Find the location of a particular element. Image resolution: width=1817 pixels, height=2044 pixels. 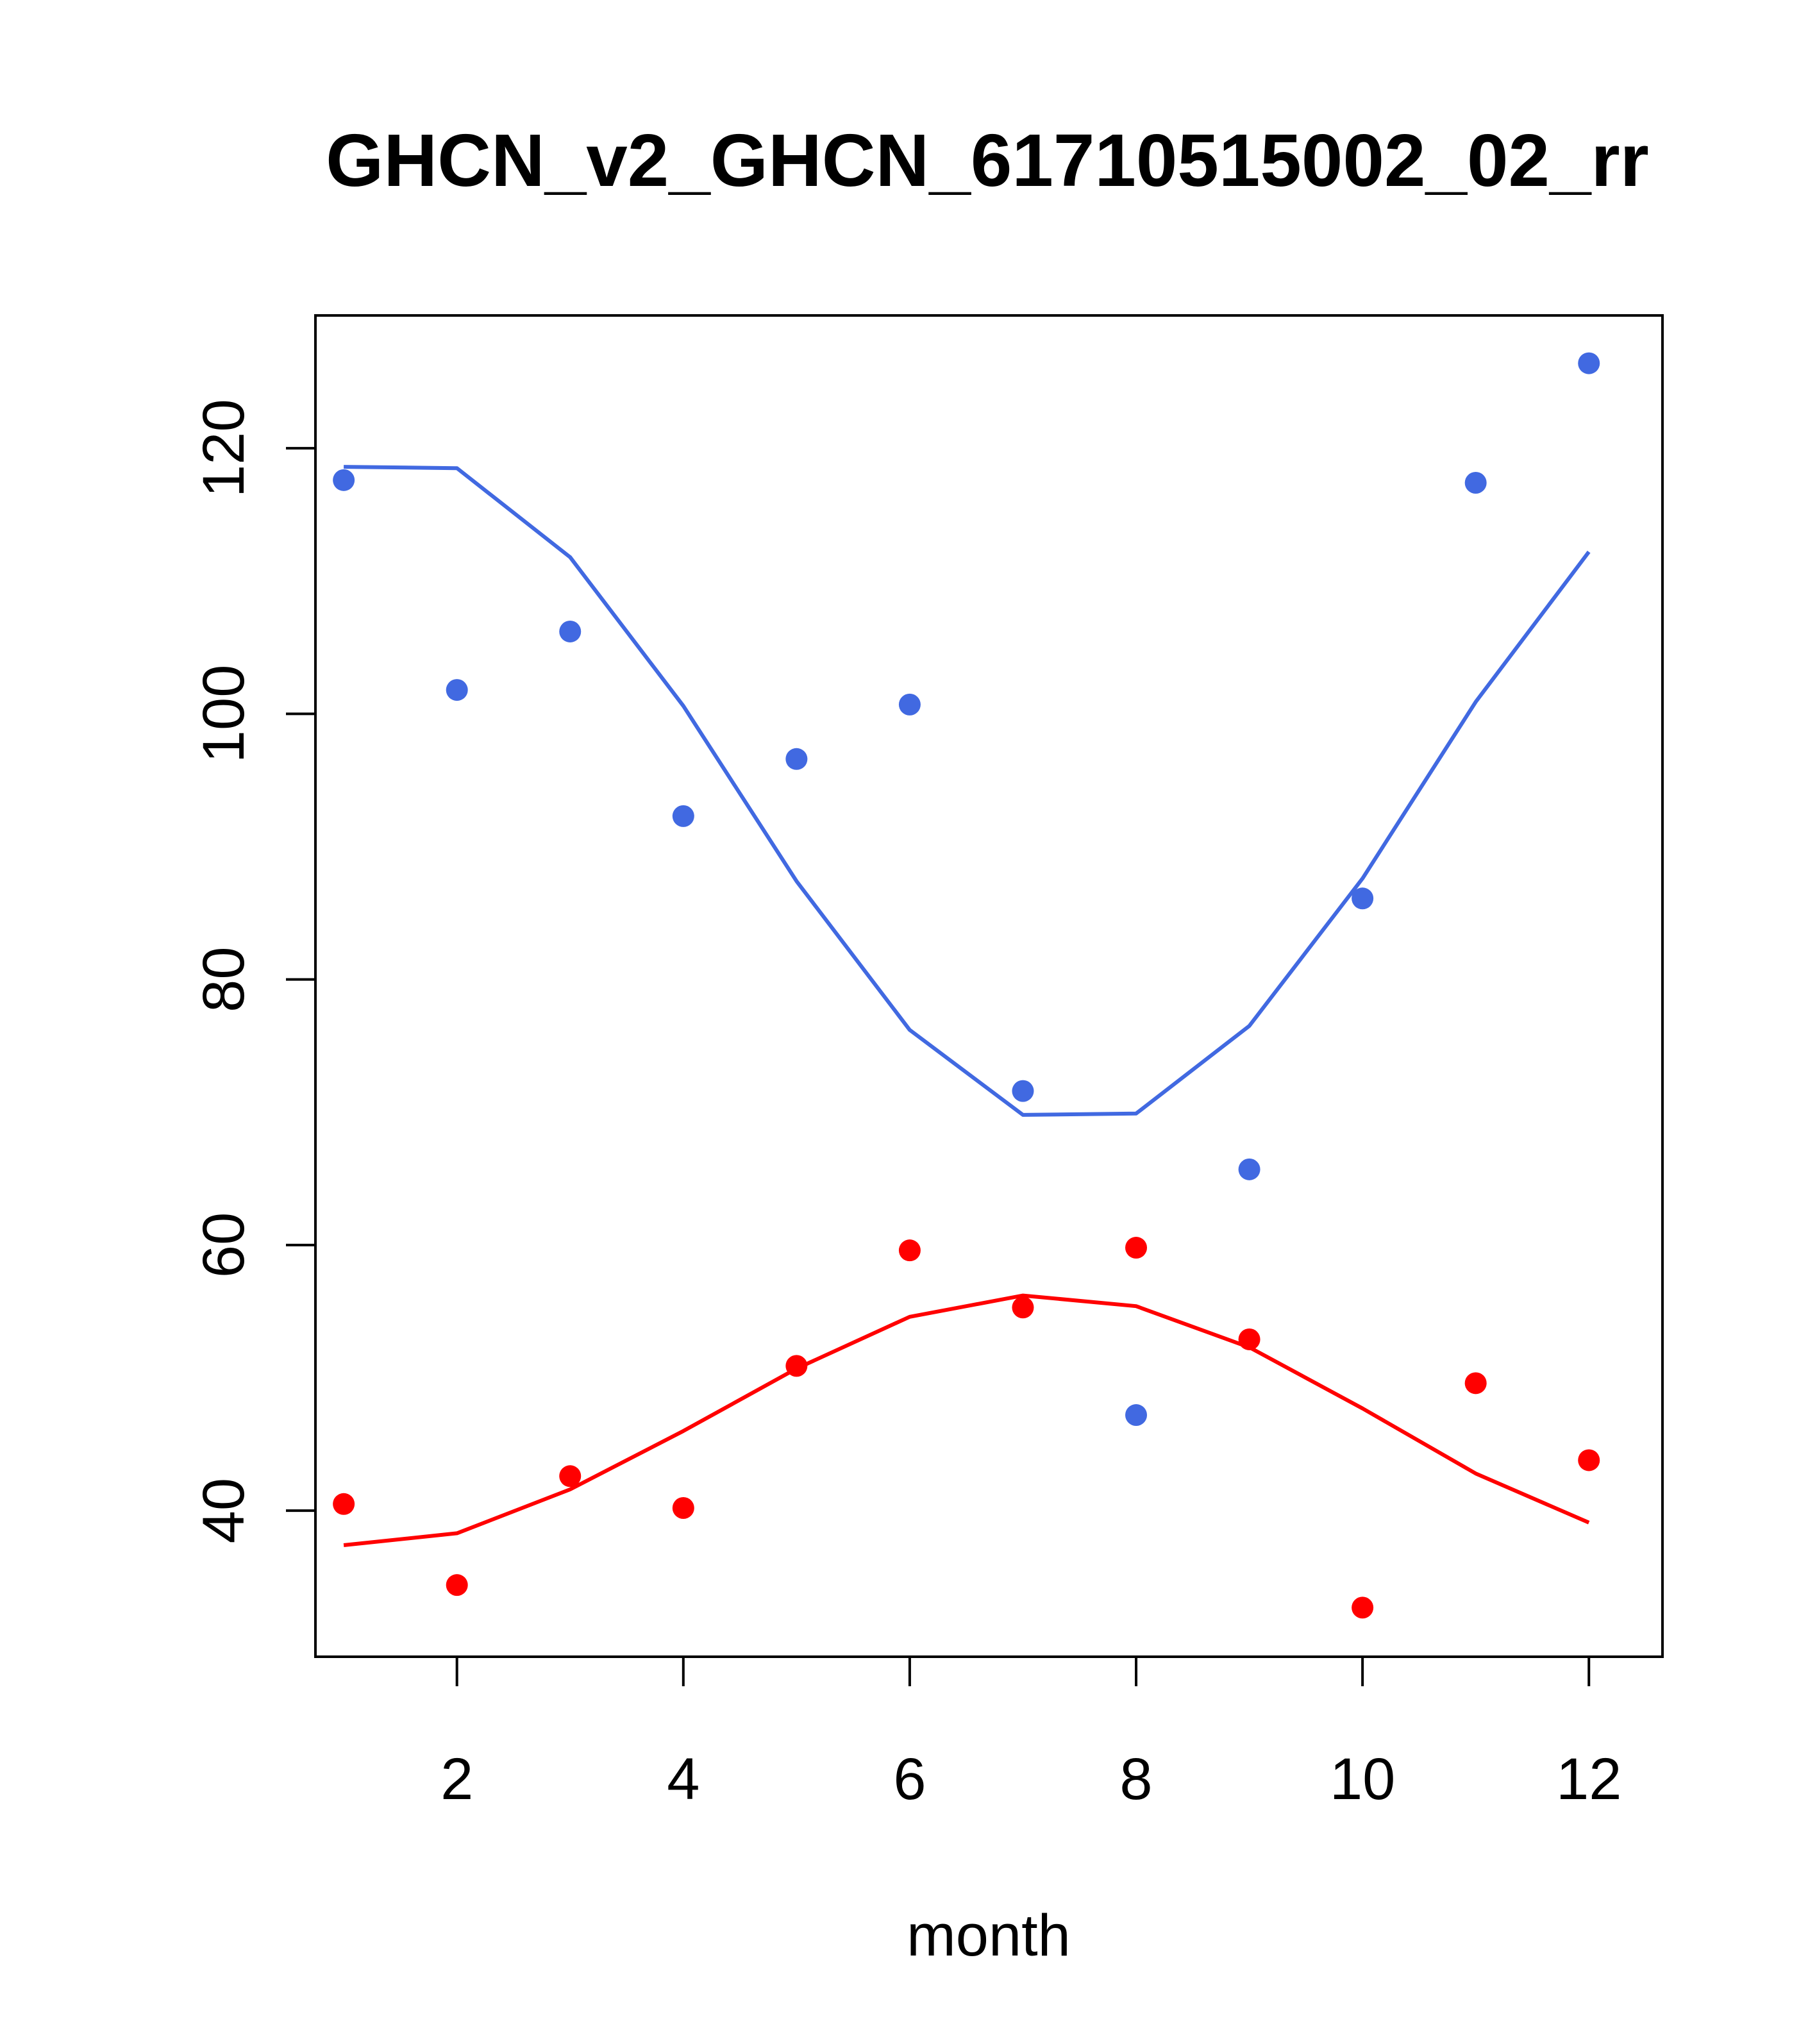

series-2-fit-line is located at coordinates (967, 1420).